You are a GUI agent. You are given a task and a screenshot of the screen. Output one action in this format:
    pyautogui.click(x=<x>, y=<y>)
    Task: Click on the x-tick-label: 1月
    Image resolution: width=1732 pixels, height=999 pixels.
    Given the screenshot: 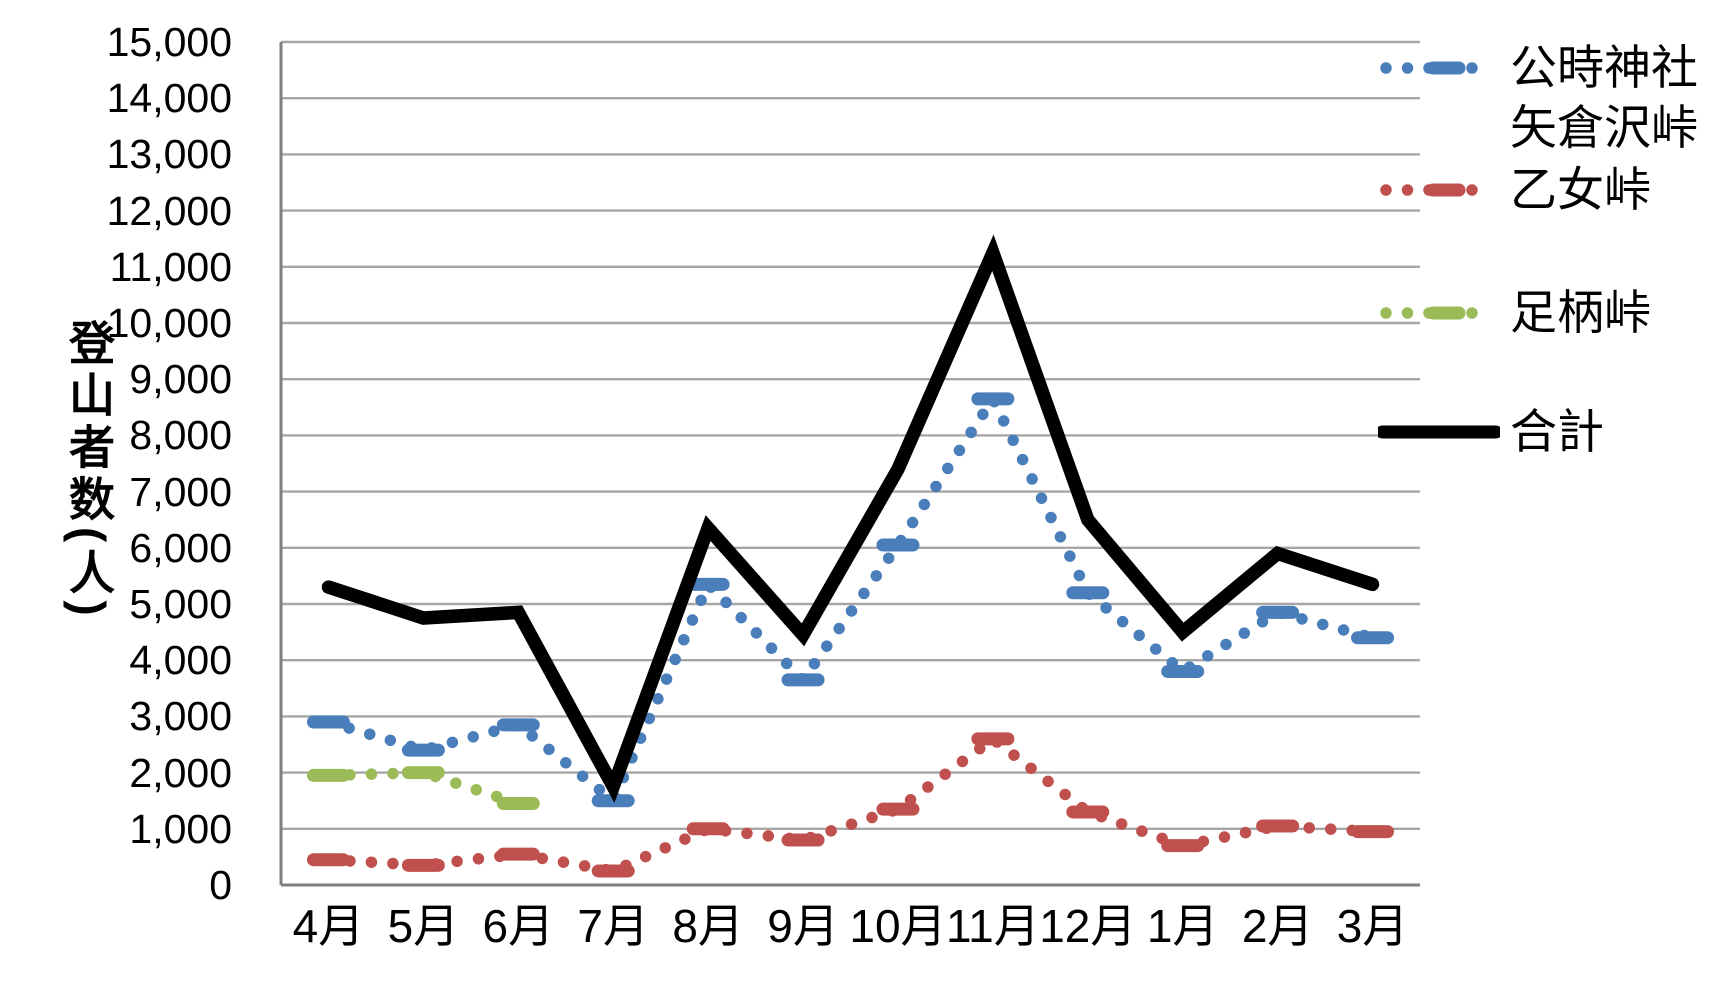 What is the action you would take?
    pyautogui.click(x=1182, y=926)
    